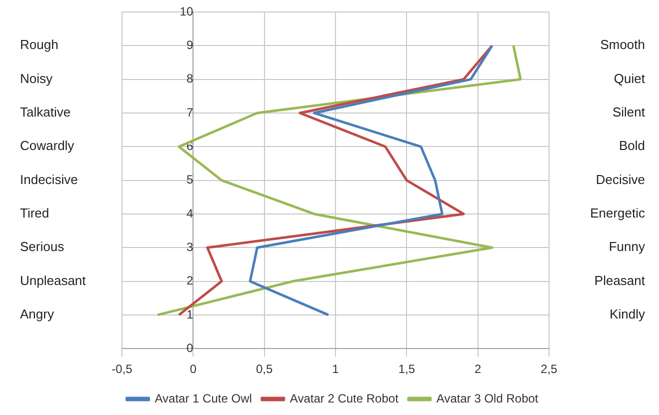  Describe the element at coordinates (49, 179) in the screenshot. I see `category-label: Indecisive` at that location.